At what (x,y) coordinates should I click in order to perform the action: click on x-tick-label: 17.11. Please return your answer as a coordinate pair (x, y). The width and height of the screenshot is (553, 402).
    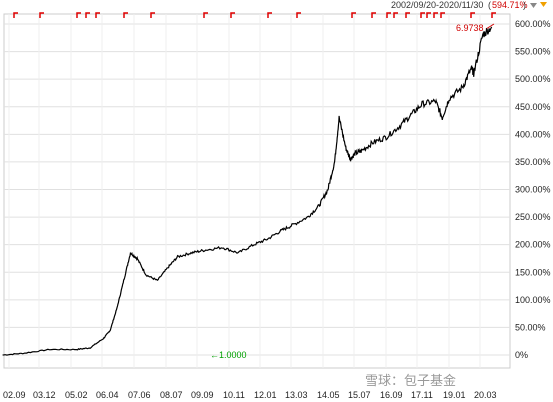
    Looking at the image, I should click on (422, 395).